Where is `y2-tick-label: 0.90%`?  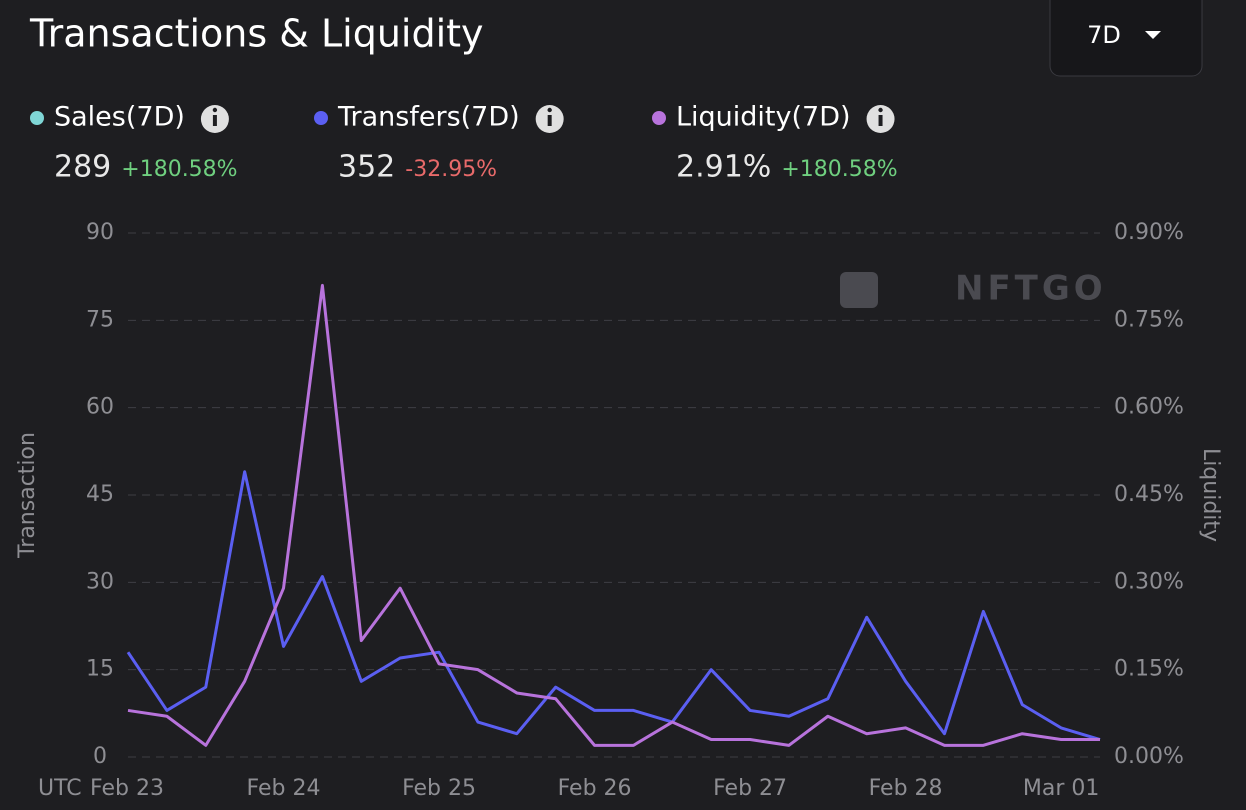 y2-tick-label: 0.90% is located at coordinates (1149, 232).